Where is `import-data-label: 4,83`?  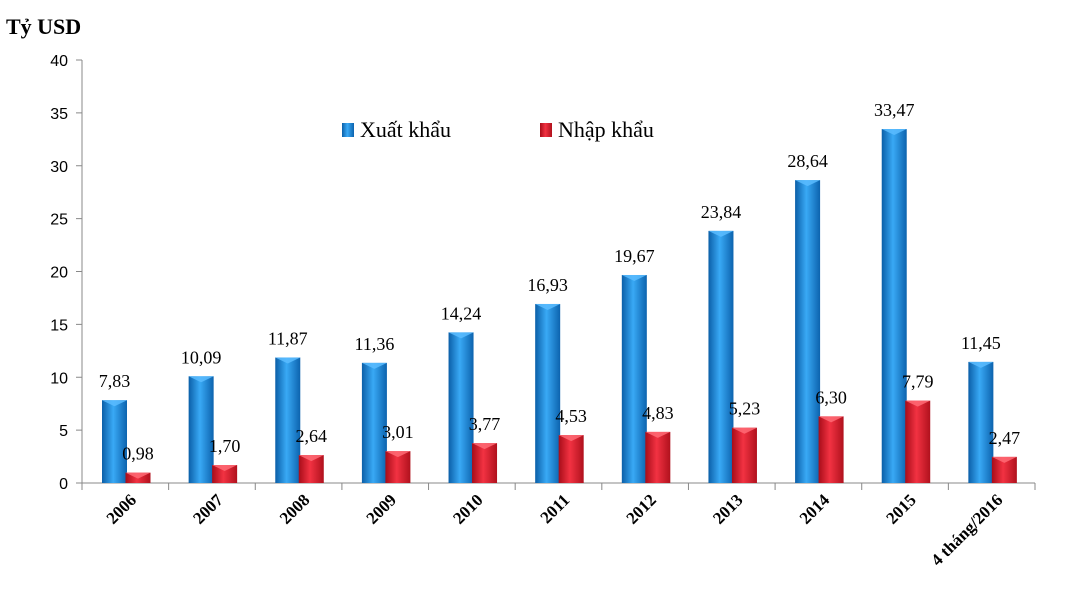
import-data-label: 4,83 is located at coordinates (658, 413).